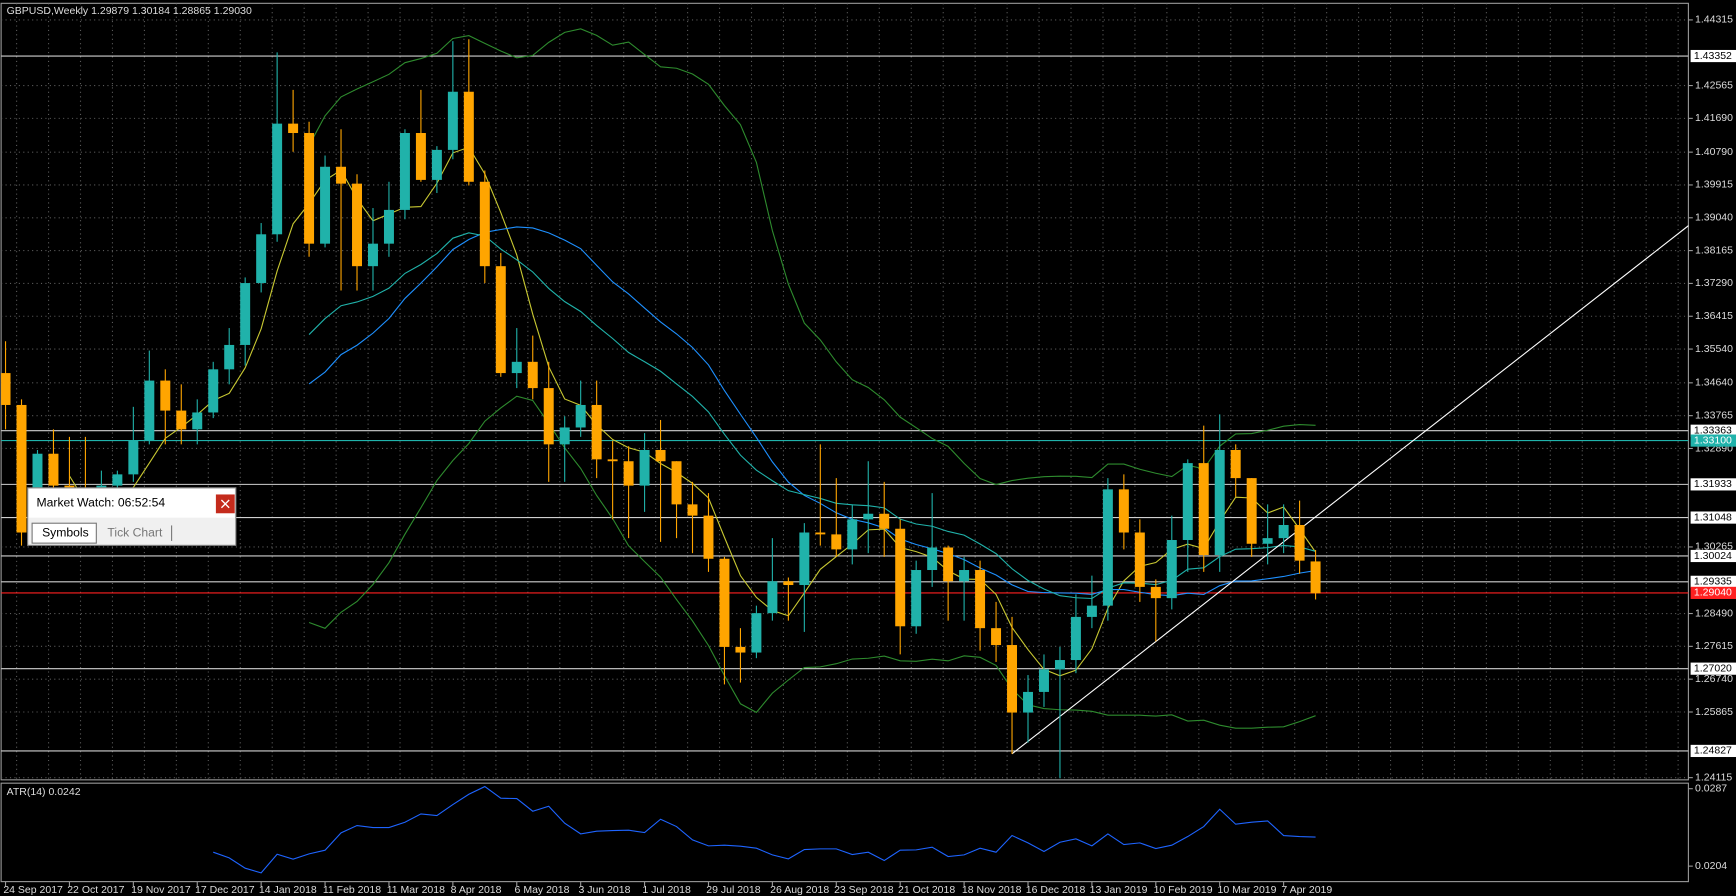 The height and width of the screenshot is (896, 1736). What do you see at coordinates (225, 504) in the screenshot?
I see `close-icon` at bounding box center [225, 504].